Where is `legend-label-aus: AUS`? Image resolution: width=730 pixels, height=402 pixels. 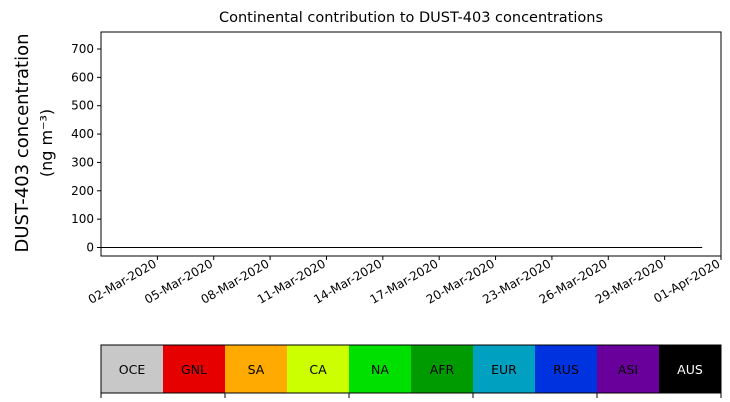
legend-label-aus: AUS is located at coordinates (690, 369).